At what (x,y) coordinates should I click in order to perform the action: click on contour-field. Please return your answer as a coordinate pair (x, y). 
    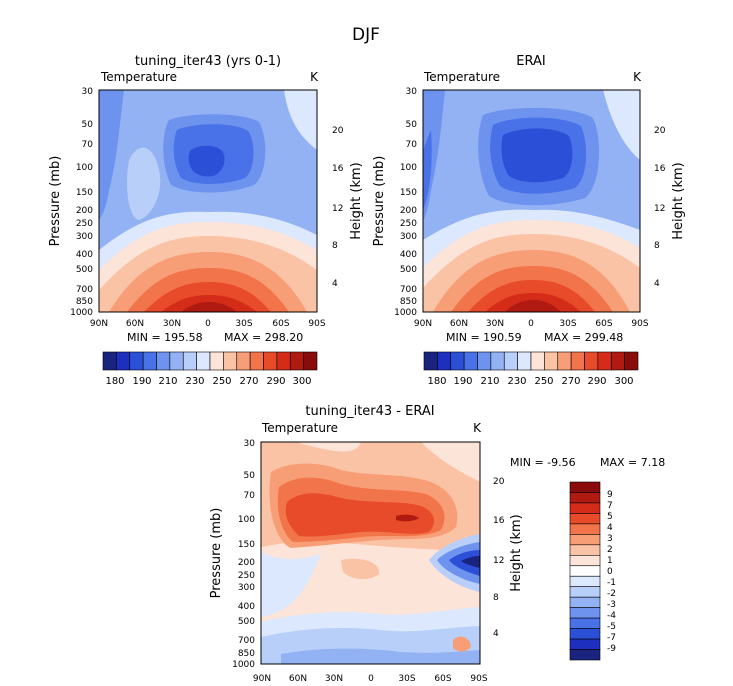
    Looking at the image, I should click on (208, 201).